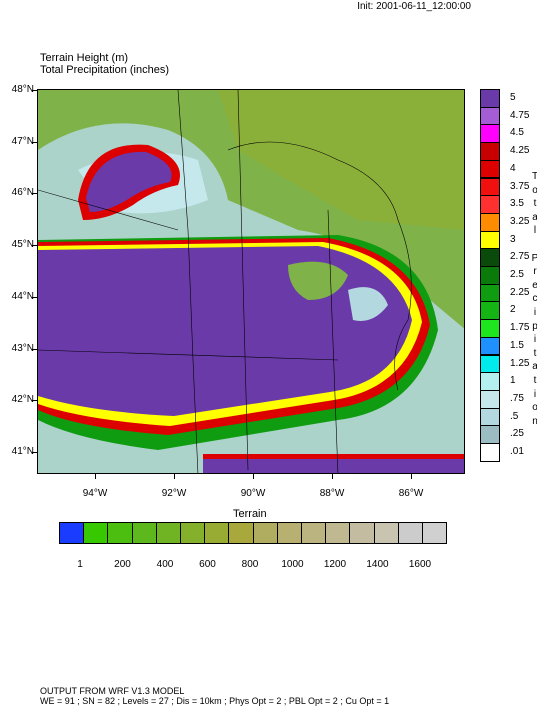  What do you see at coordinates (22, 451) in the screenshot?
I see `lat-label-41: 41°N` at bounding box center [22, 451].